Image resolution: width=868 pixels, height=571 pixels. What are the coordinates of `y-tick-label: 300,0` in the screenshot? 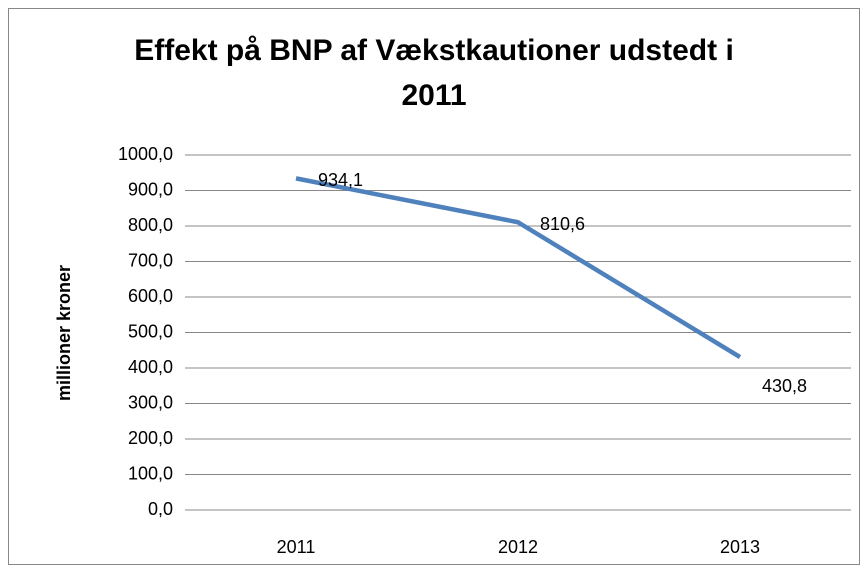 It's located at (150, 402).